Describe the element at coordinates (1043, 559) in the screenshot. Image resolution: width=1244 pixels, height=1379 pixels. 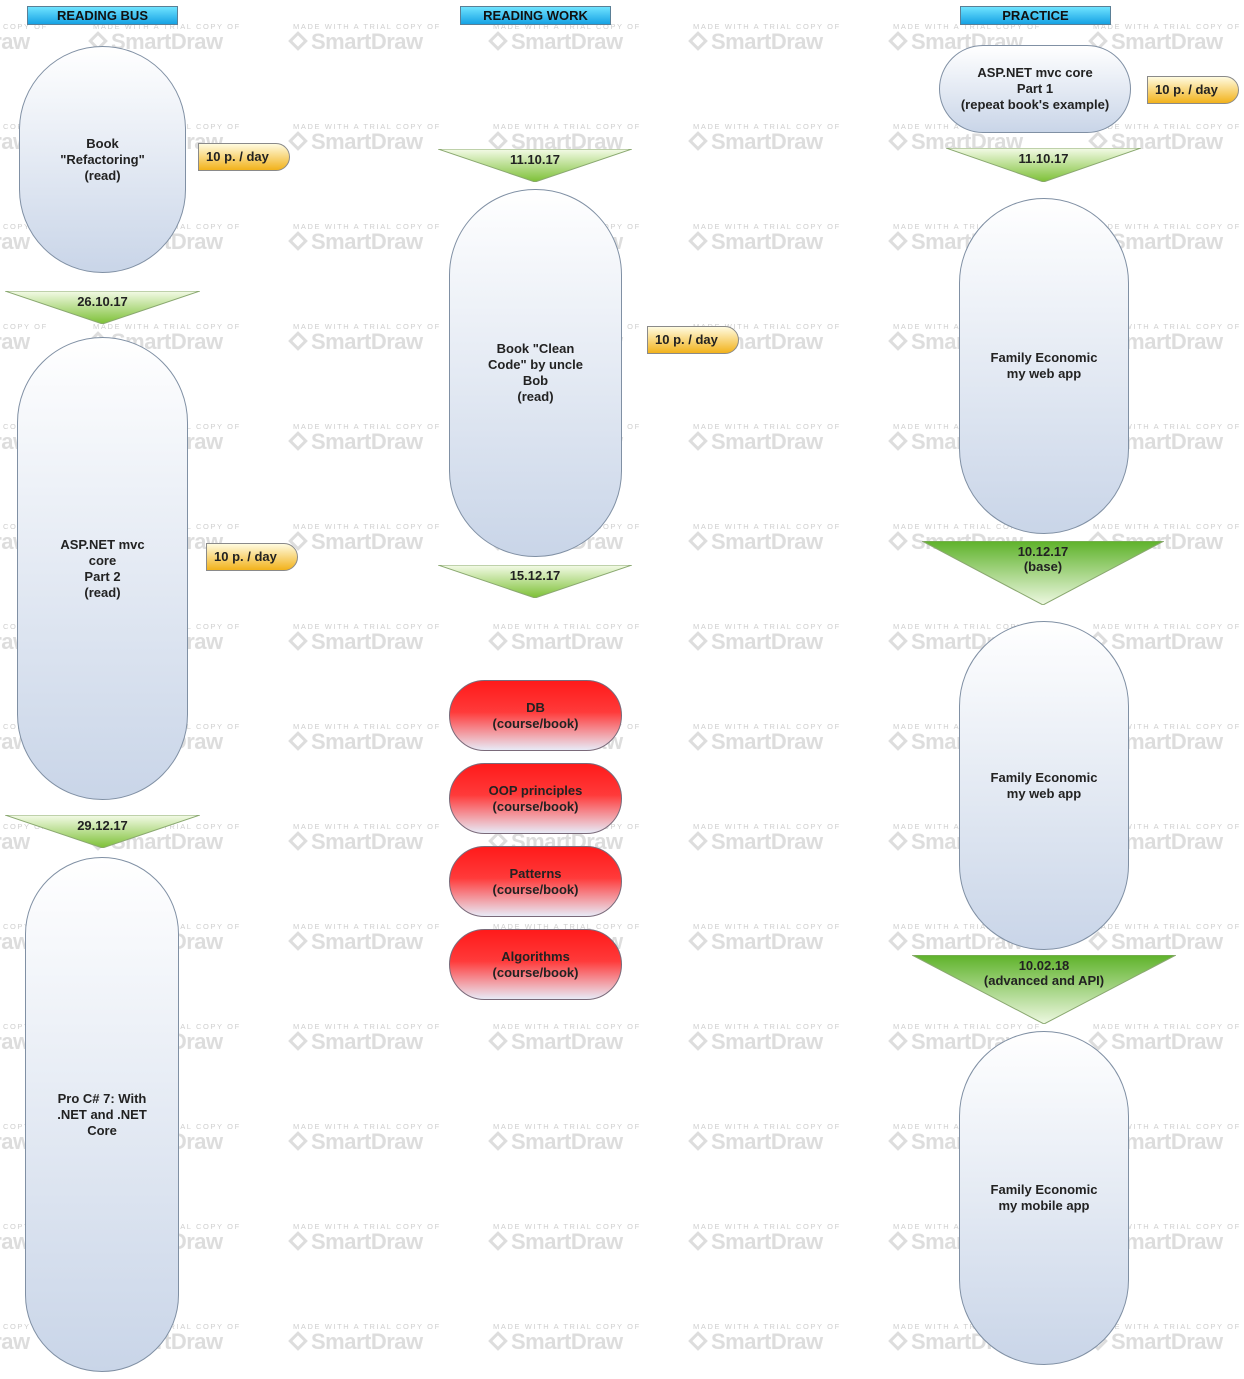
I see `milestone-label: 10.12.17 (base)` at that location.